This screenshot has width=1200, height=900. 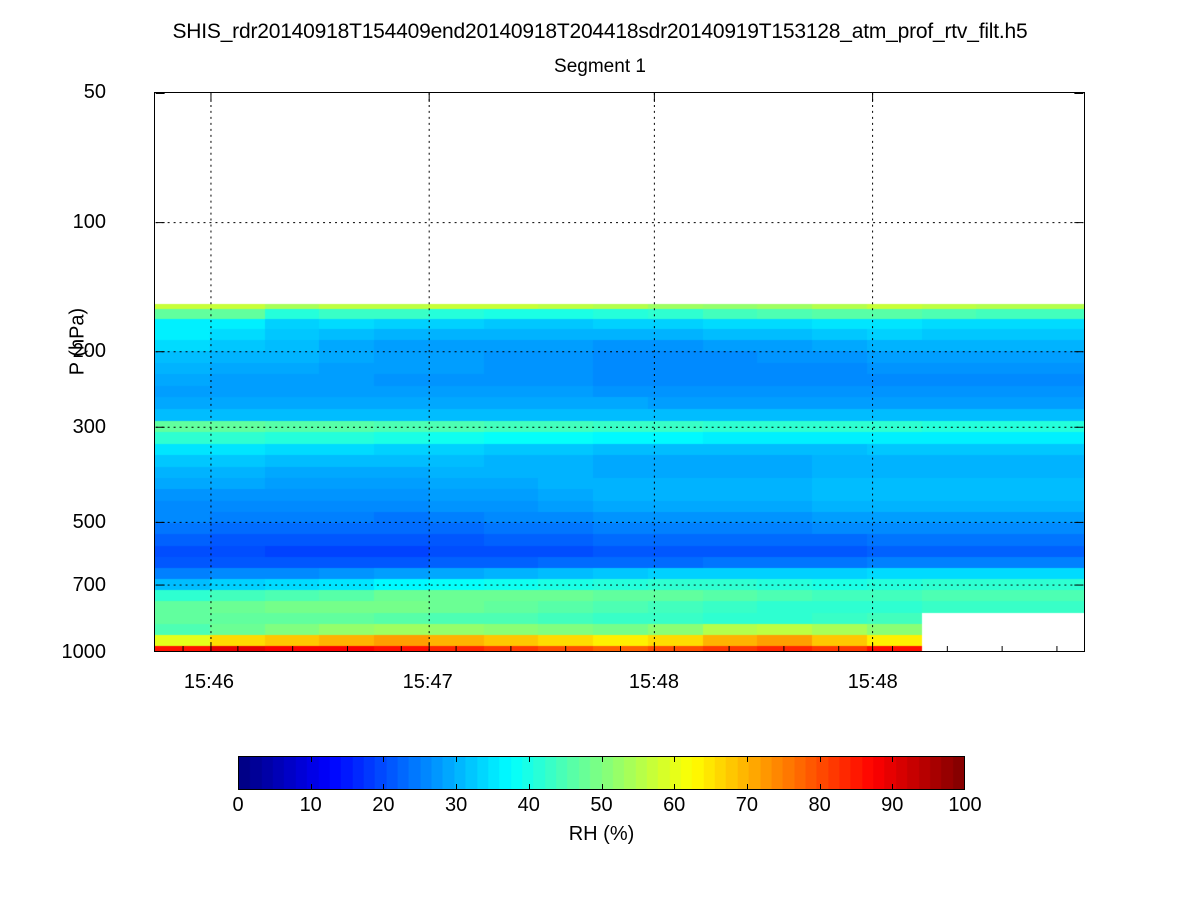 What do you see at coordinates (310, 805) in the screenshot?
I see `colorbar-tick-label: 10` at bounding box center [310, 805].